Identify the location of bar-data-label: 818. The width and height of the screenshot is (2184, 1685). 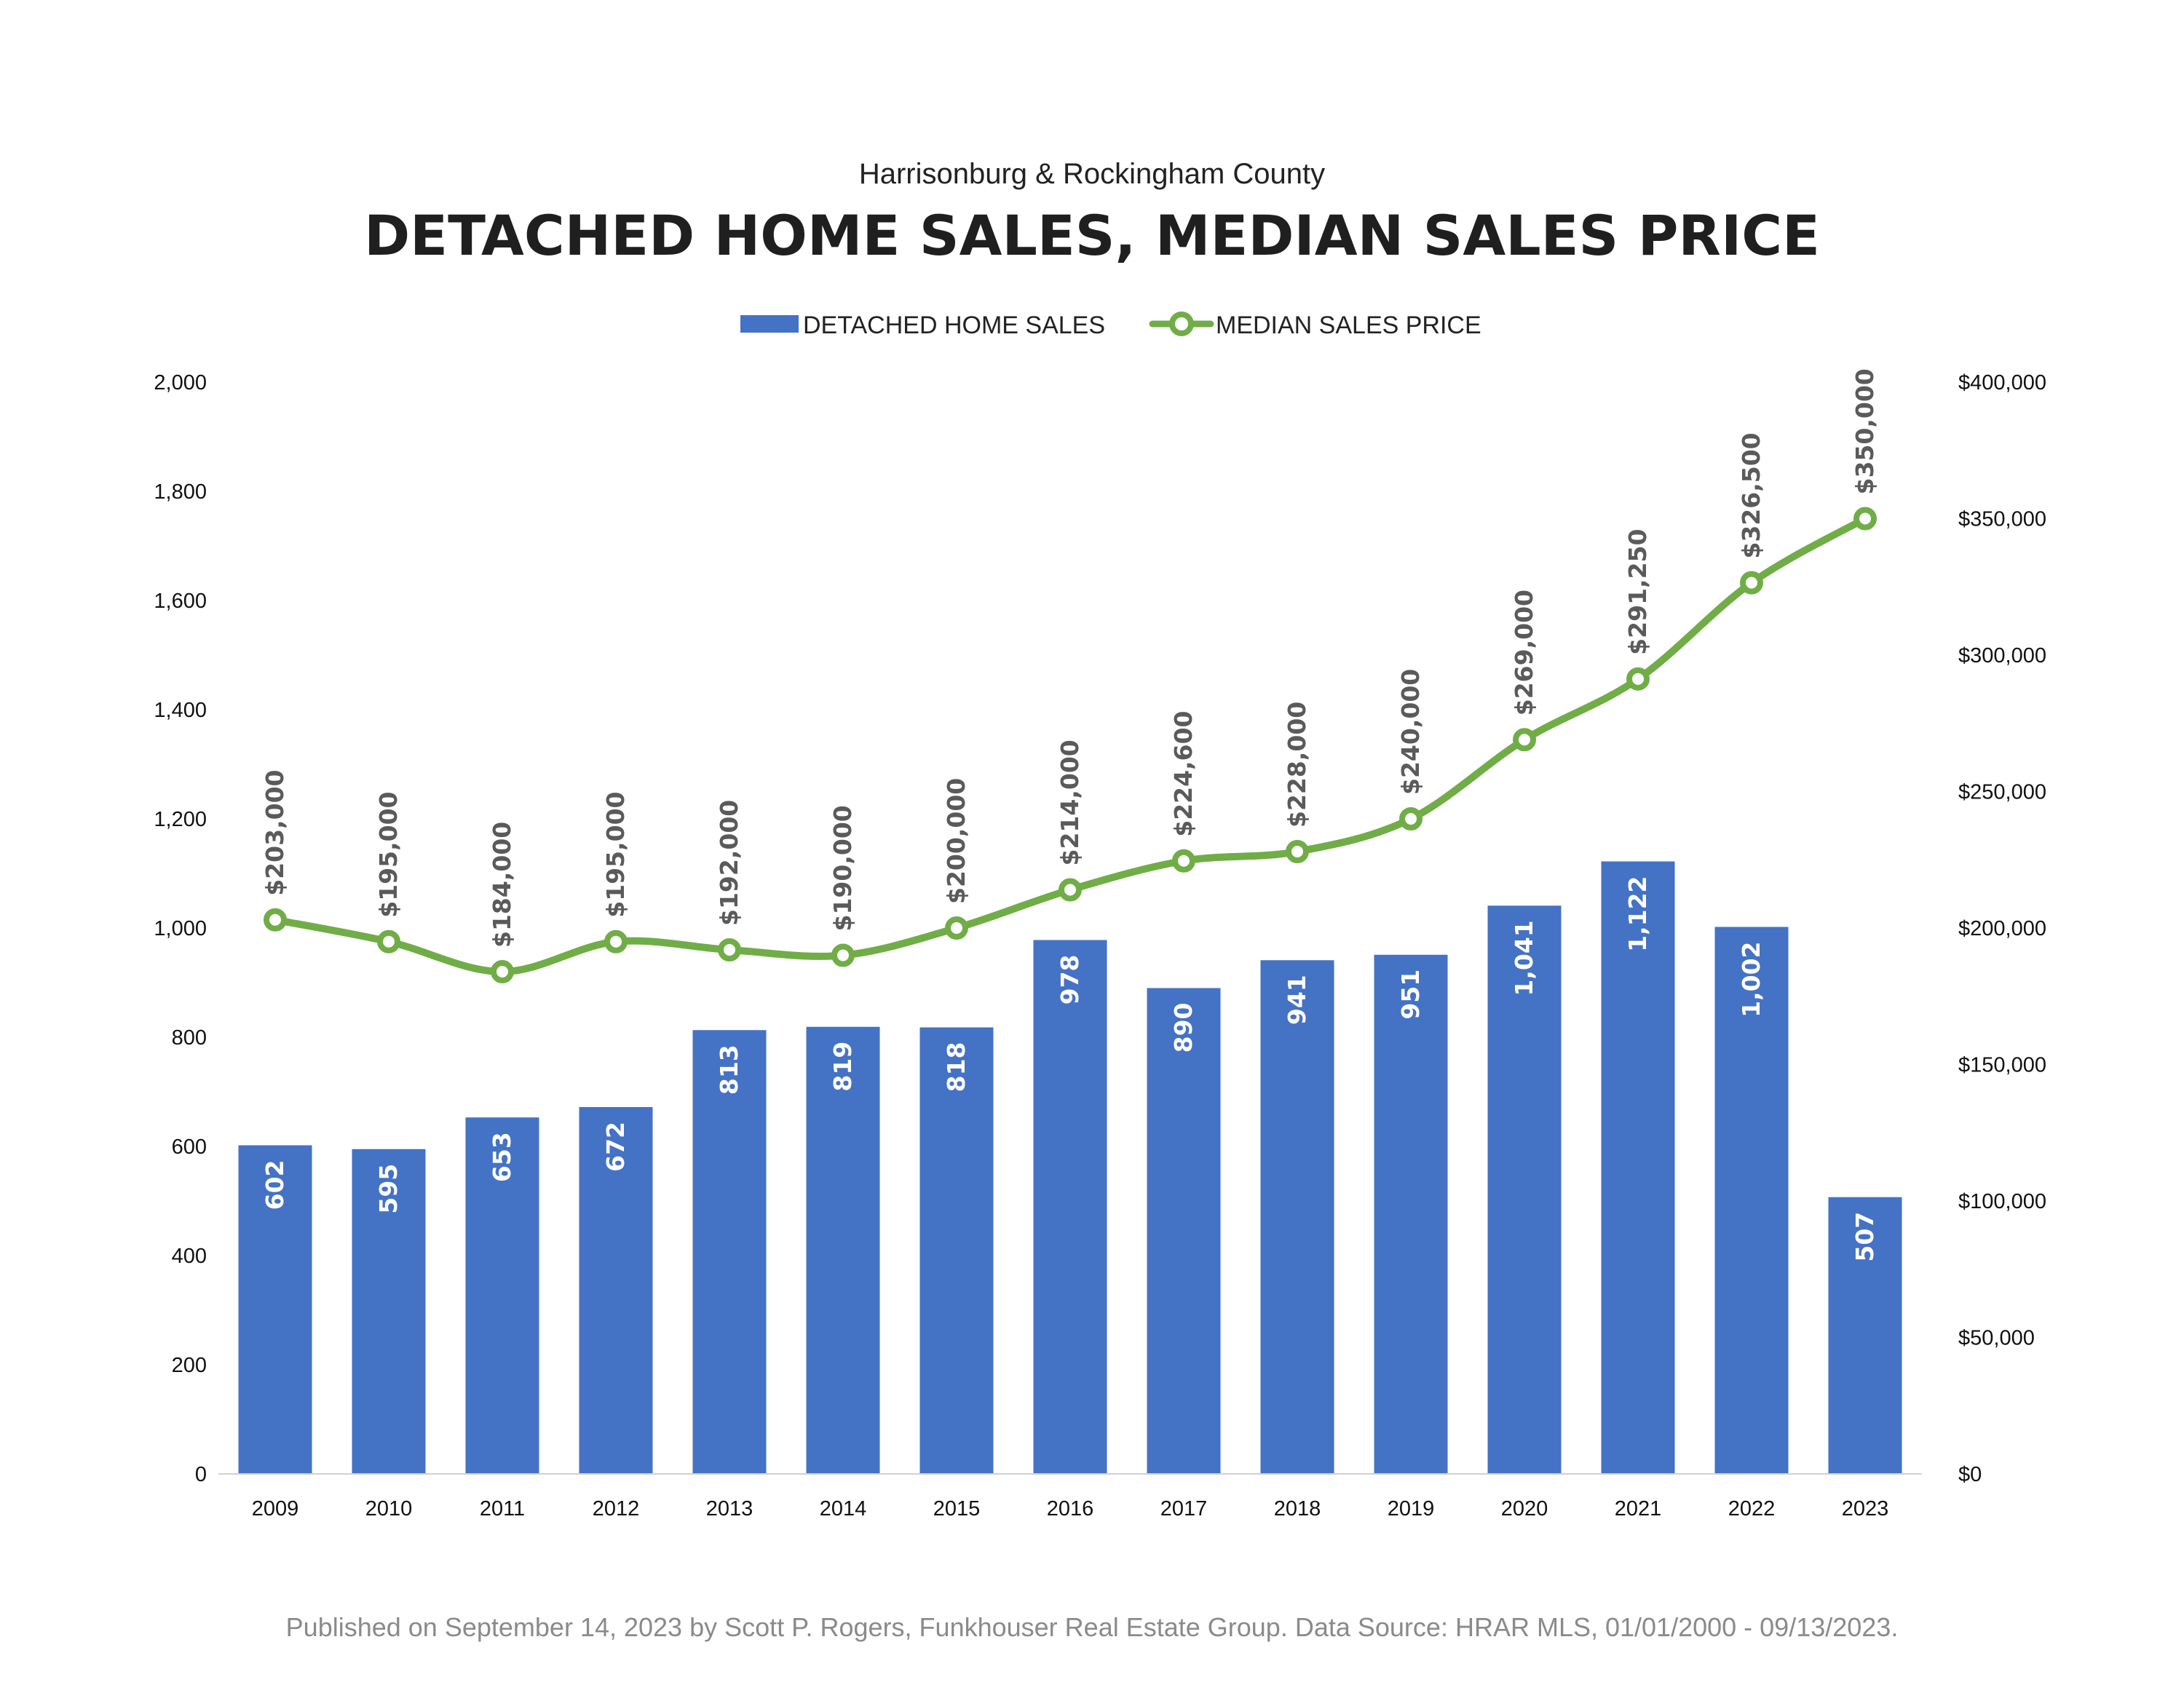
(956, 1067).